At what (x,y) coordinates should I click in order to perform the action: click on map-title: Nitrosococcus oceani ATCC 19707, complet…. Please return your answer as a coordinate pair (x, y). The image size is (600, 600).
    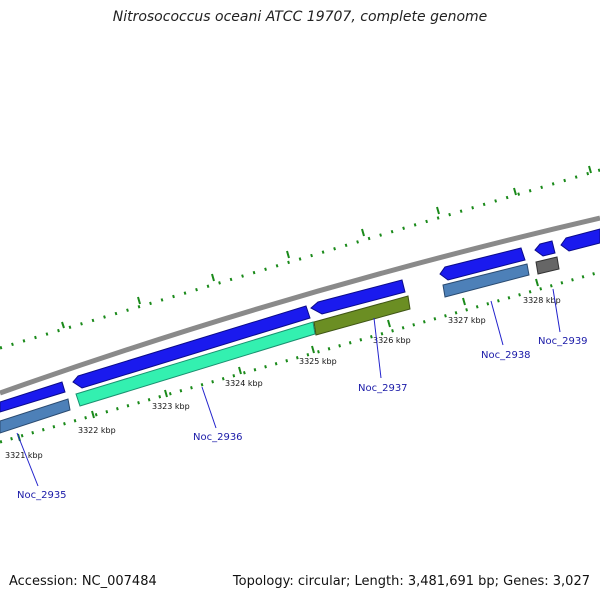
    Looking at the image, I should click on (300, 17).